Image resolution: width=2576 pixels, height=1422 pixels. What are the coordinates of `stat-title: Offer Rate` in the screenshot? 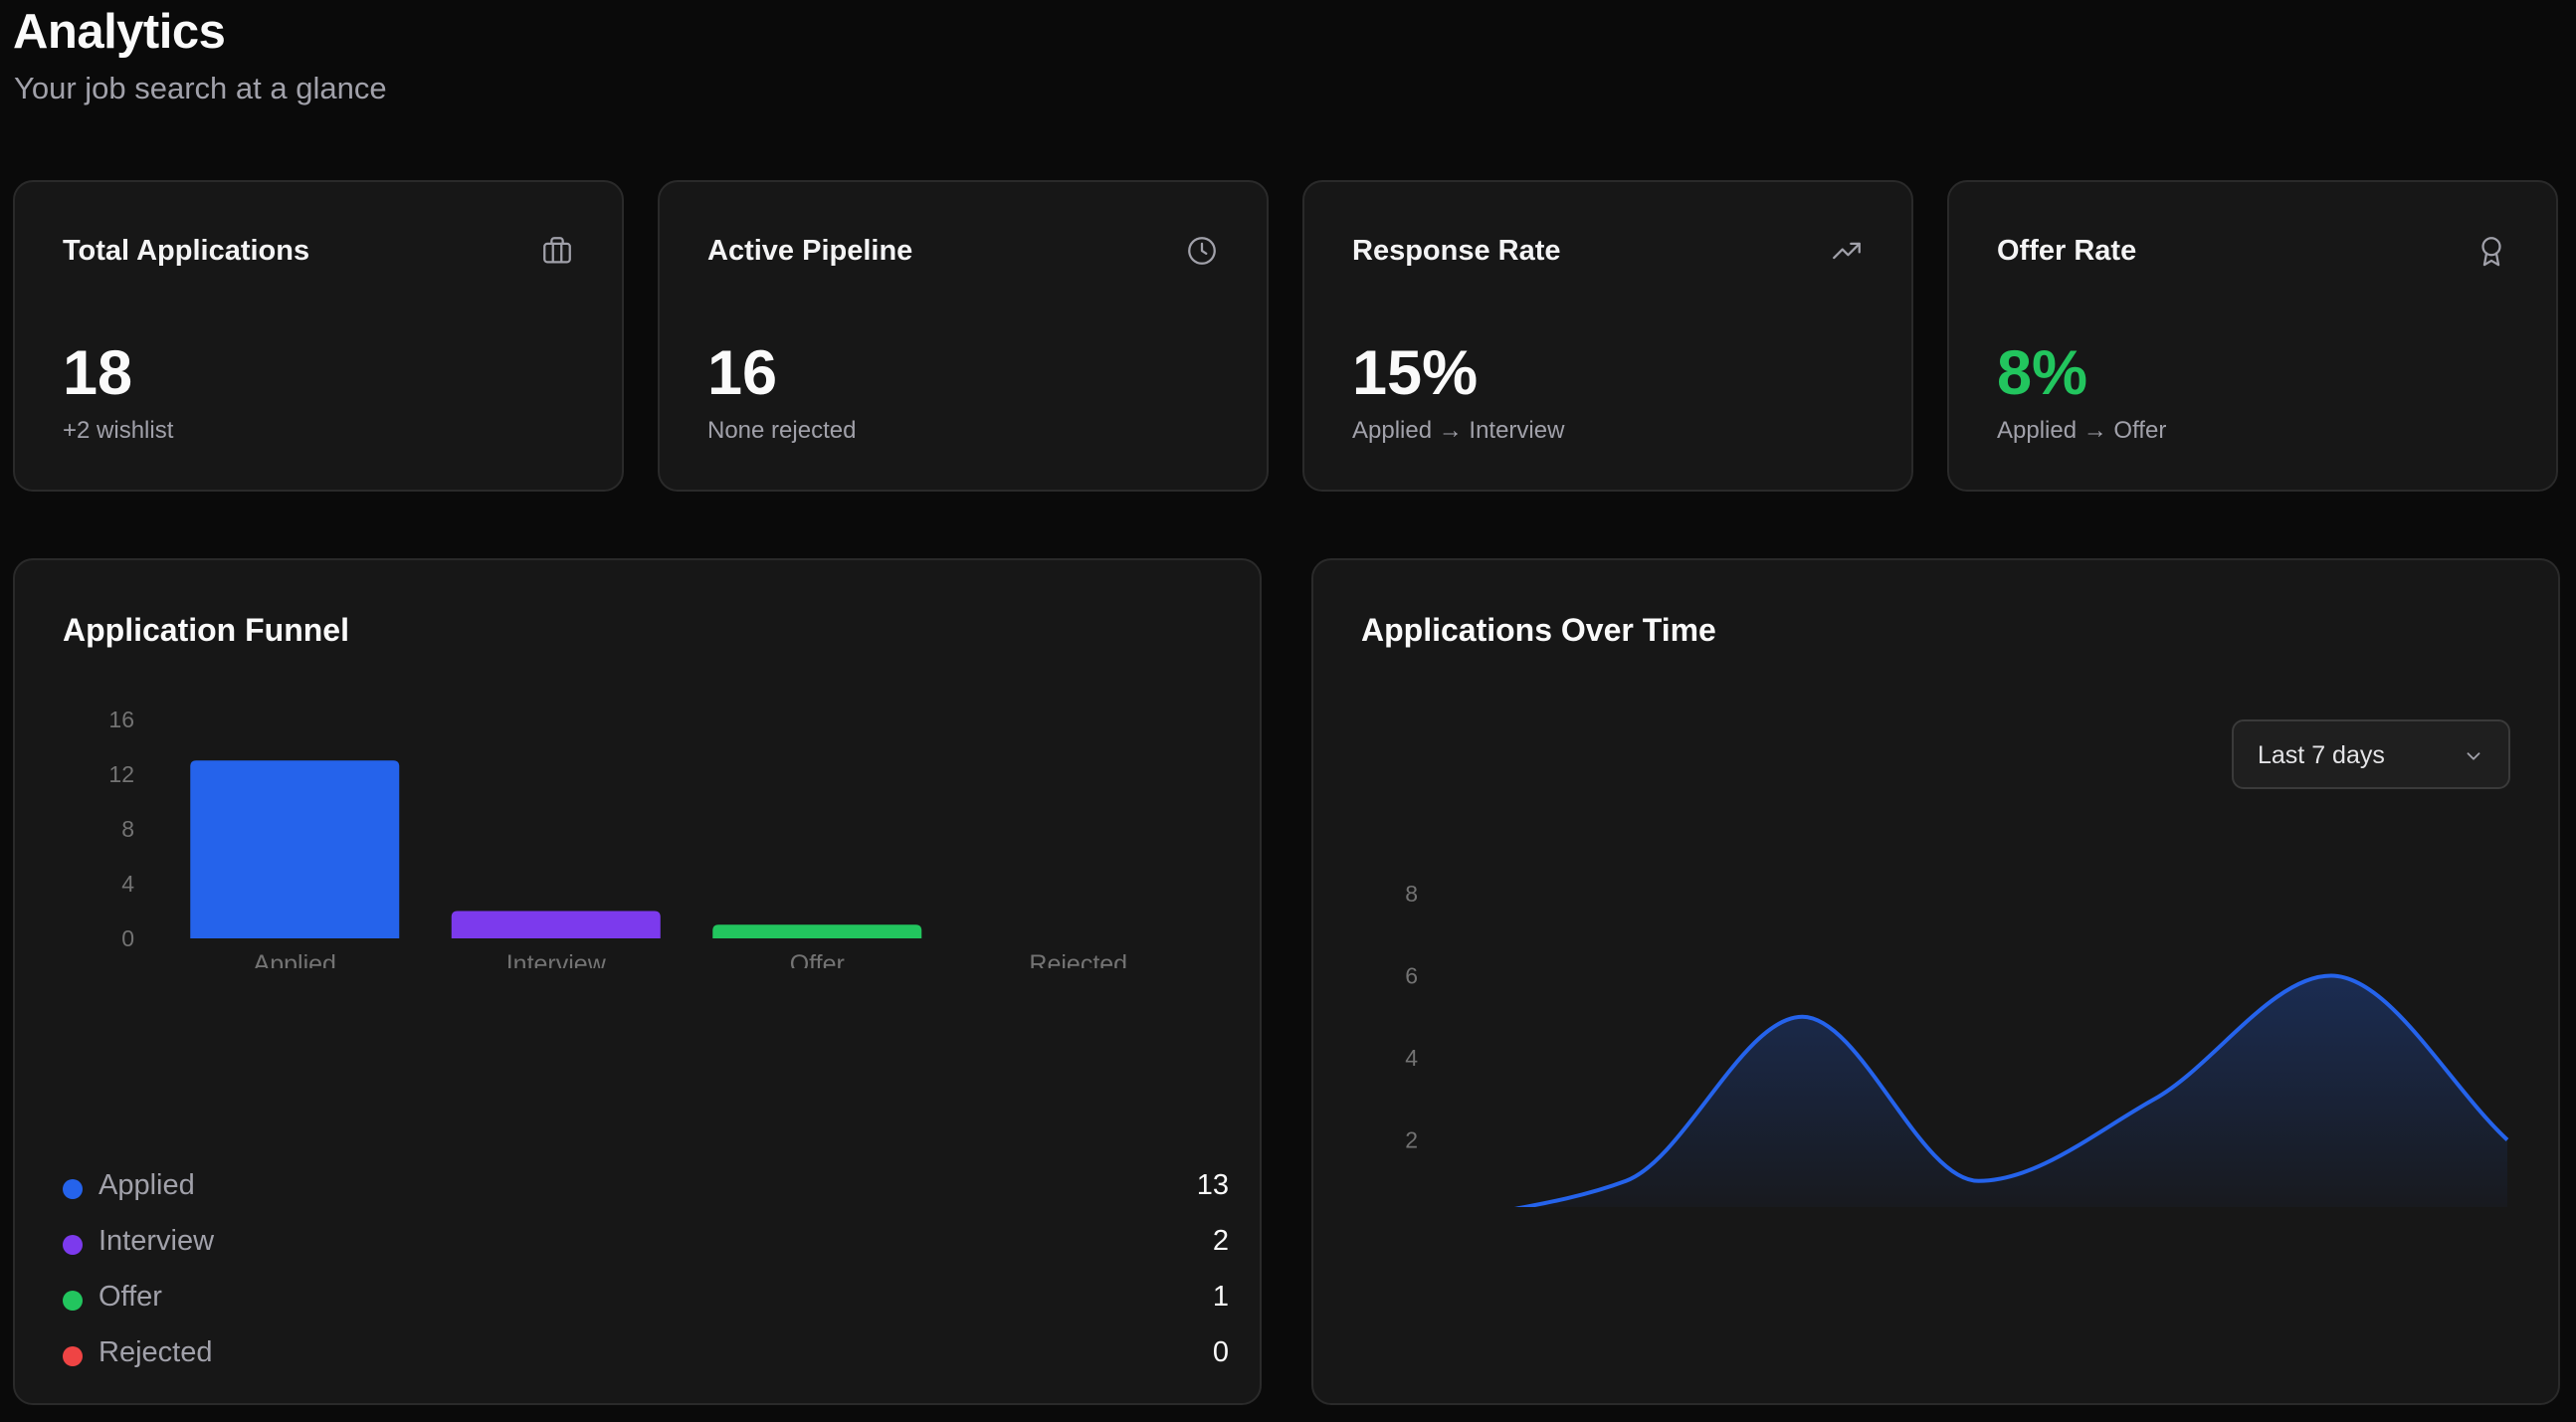 It's located at (2067, 251).